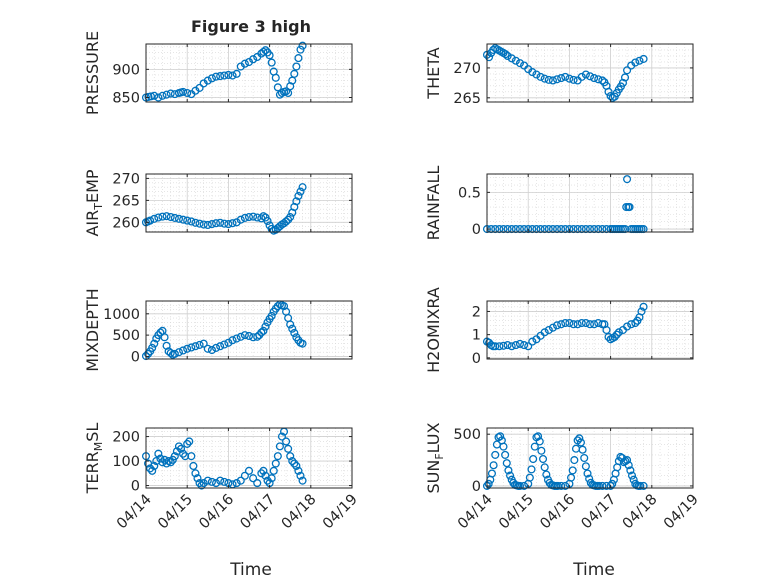 The height and width of the screenshot is (583, 778). What do you see at coordinates (92, 73) in the screenshot?
I see `y-axis-label: PRESSURE` at bounding box center [92, 73].